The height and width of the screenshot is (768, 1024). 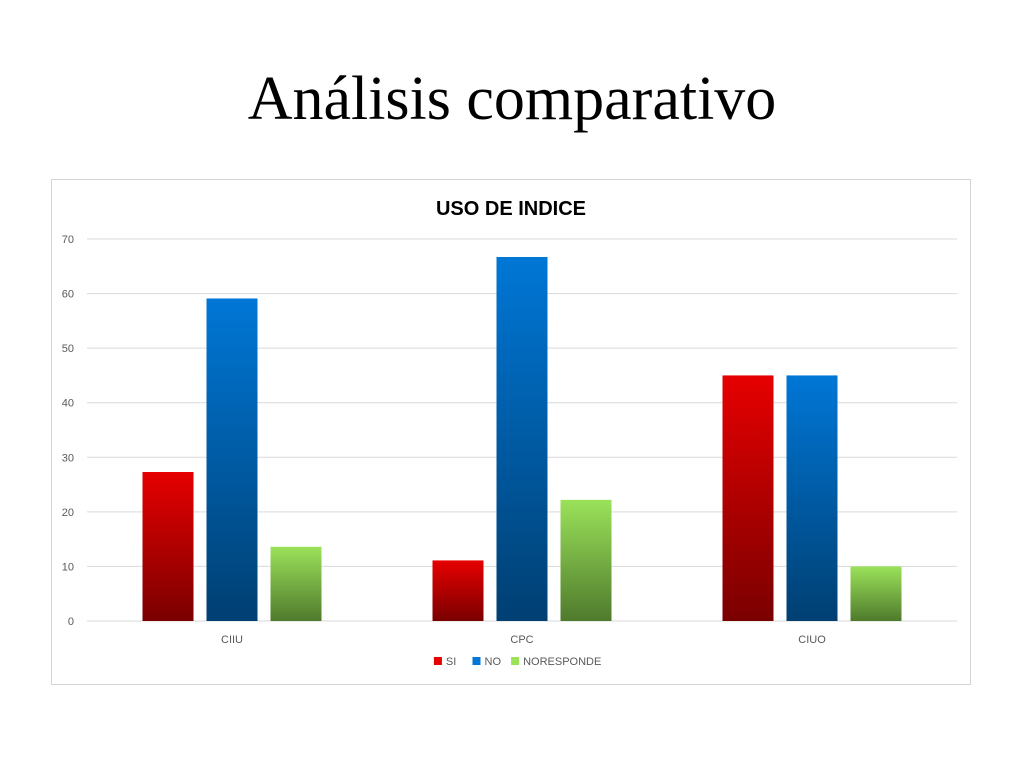 I want to click on bar-si-cpc, so click(x=458, y=590).